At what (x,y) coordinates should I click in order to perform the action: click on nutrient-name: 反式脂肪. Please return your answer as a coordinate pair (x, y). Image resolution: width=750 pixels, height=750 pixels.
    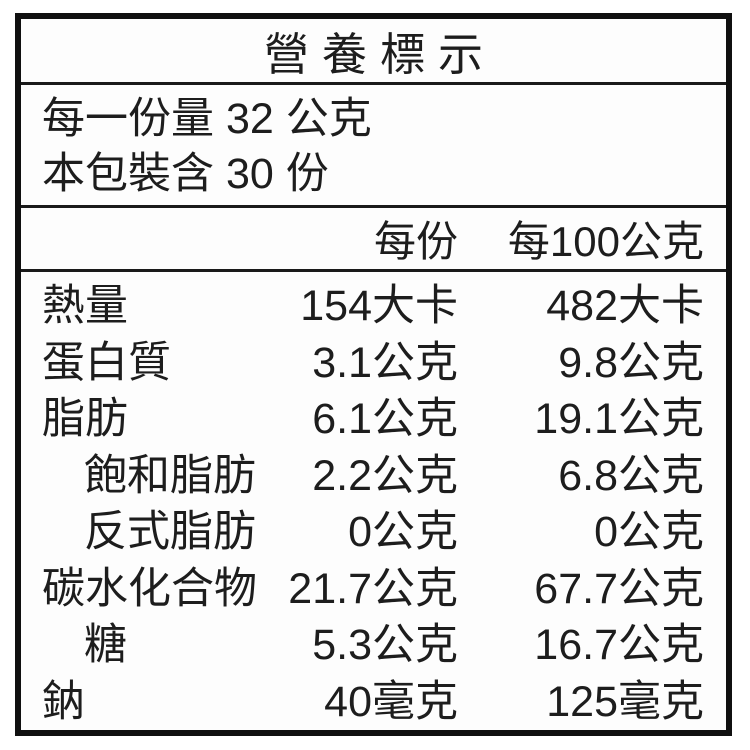
    Looking at the image, I should click on (170, 532).